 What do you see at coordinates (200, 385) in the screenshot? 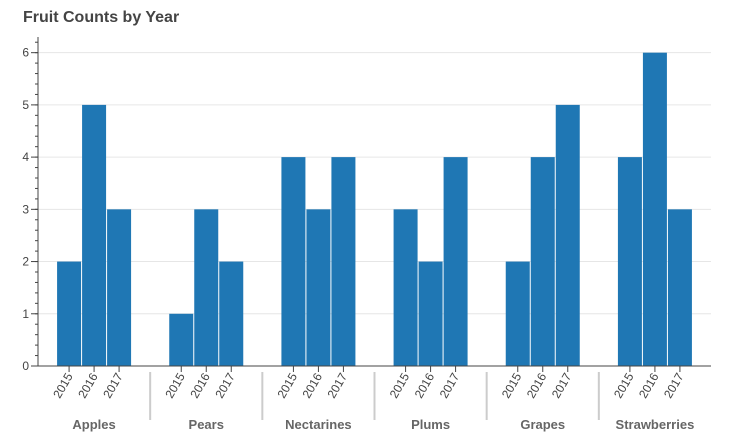
I see `x-tick-label-pears-2016: 2016` at bounding box center [200, 385].